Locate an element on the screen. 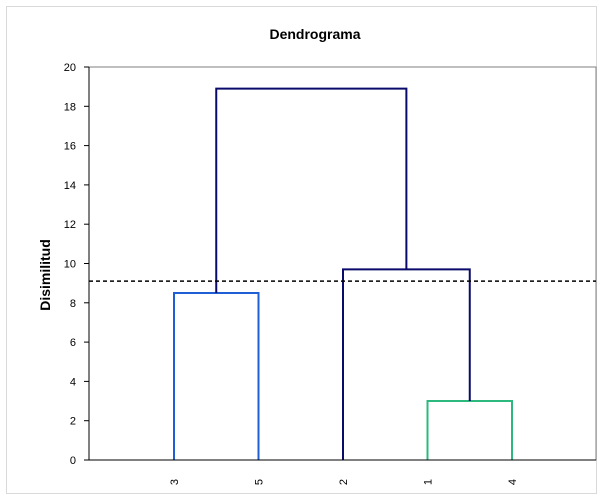 The width and height of the screenshot is (605, 500). x-tick-label: 1 is located at coordinates (429, 482).